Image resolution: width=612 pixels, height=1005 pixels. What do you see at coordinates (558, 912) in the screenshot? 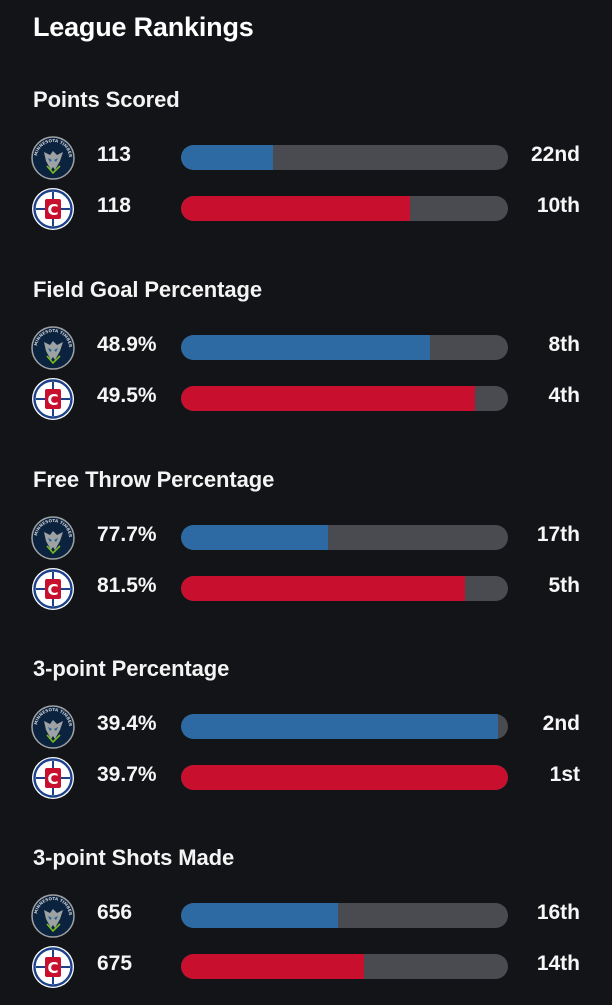
I see `league-rank: 16th` at bounding box center [558, 912].